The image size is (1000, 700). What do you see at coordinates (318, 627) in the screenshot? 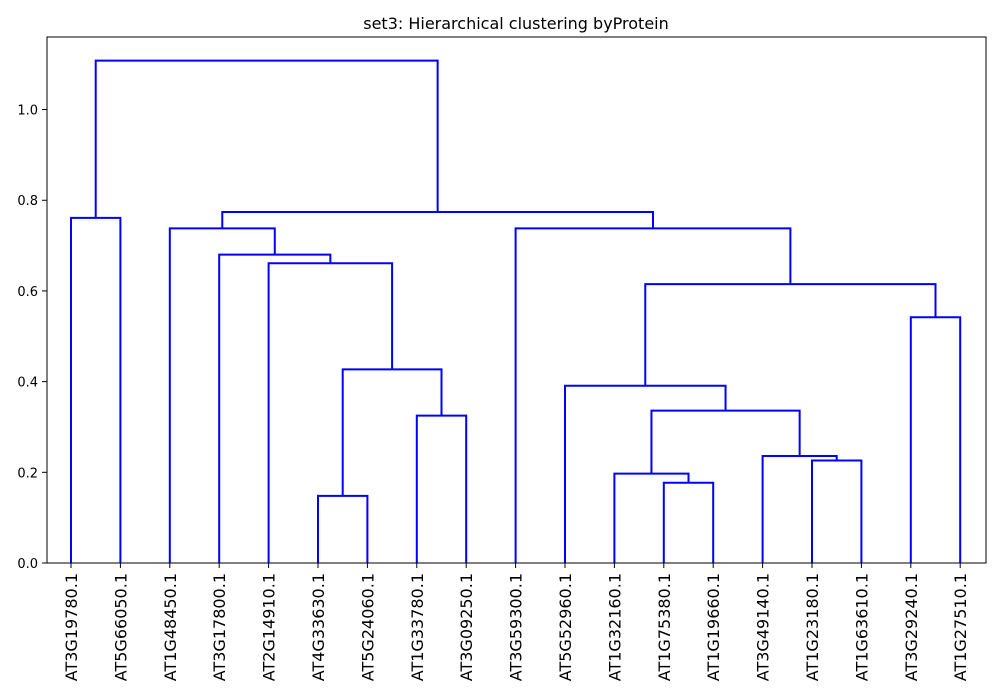
I see `leaf-label: AT4G33630.1` at bounding box center [318, 627].